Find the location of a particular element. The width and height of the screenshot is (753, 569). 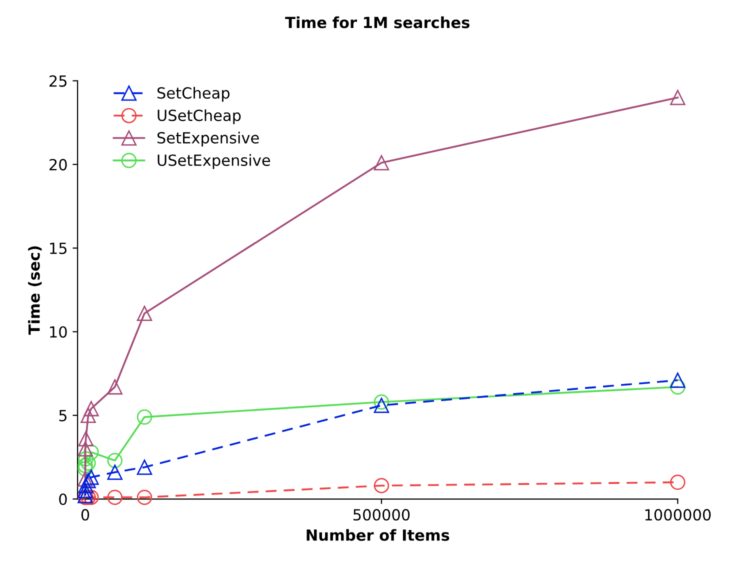

x-tick-label: 500000 is located at coordinates (382, 515).